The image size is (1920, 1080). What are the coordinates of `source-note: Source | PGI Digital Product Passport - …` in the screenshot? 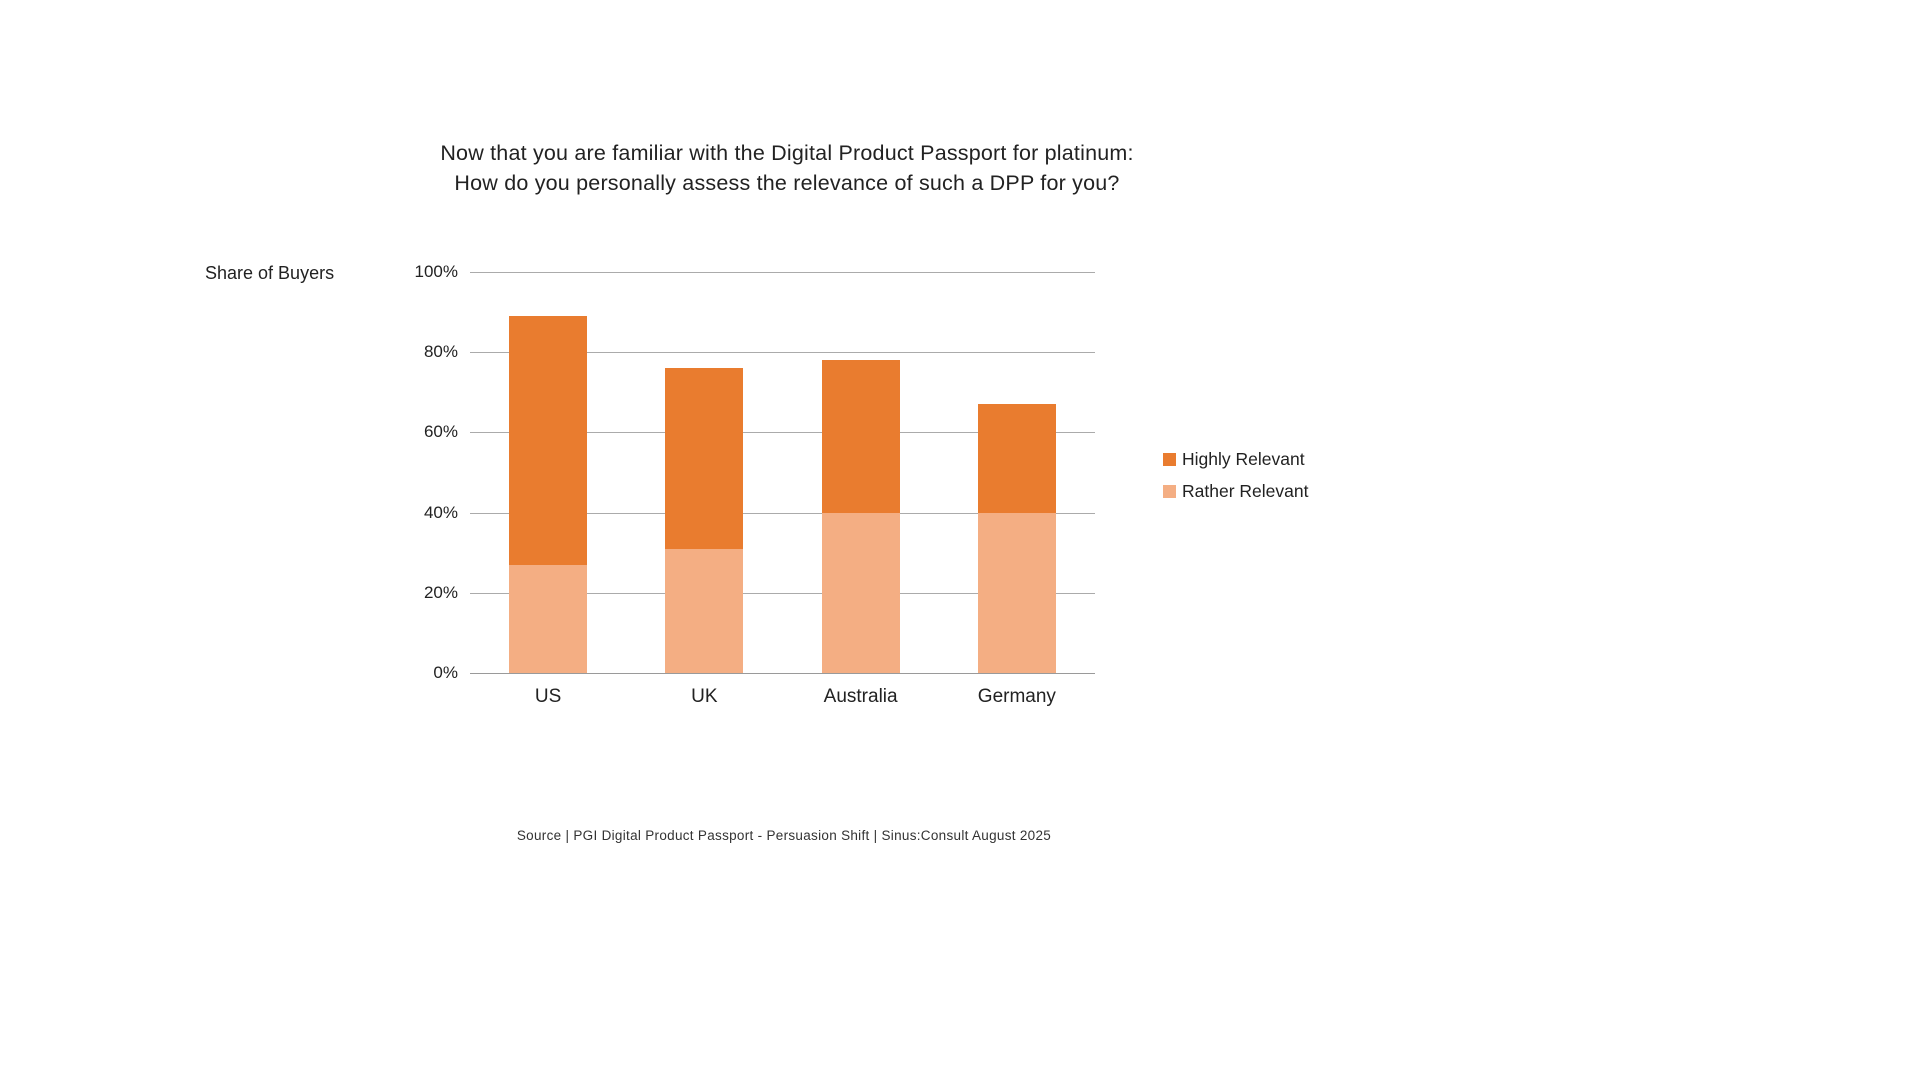 It's located at (784, 835).